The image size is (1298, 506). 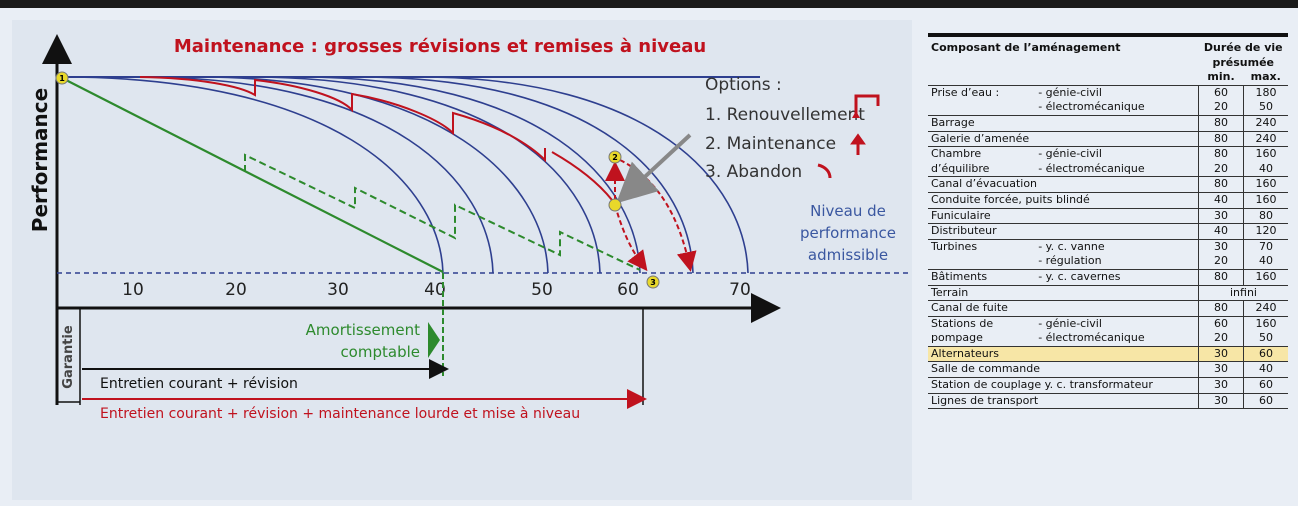 What do you see at coordinates (848, 233) in the screenshot?
I see `threshold-label: Niveau de performance admissible` at bounding box center [848, 233].